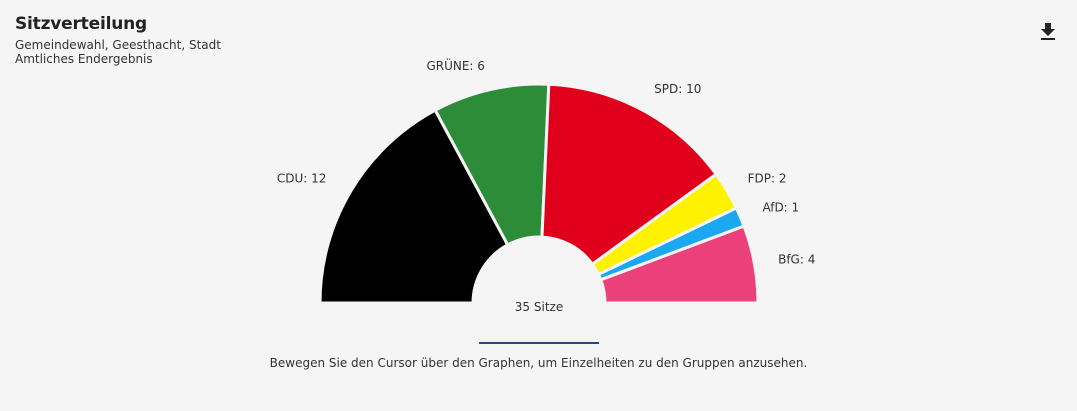 The width and height of the screenshot is (1077, 411). I want to click on download-icon, so click(1048, 31).